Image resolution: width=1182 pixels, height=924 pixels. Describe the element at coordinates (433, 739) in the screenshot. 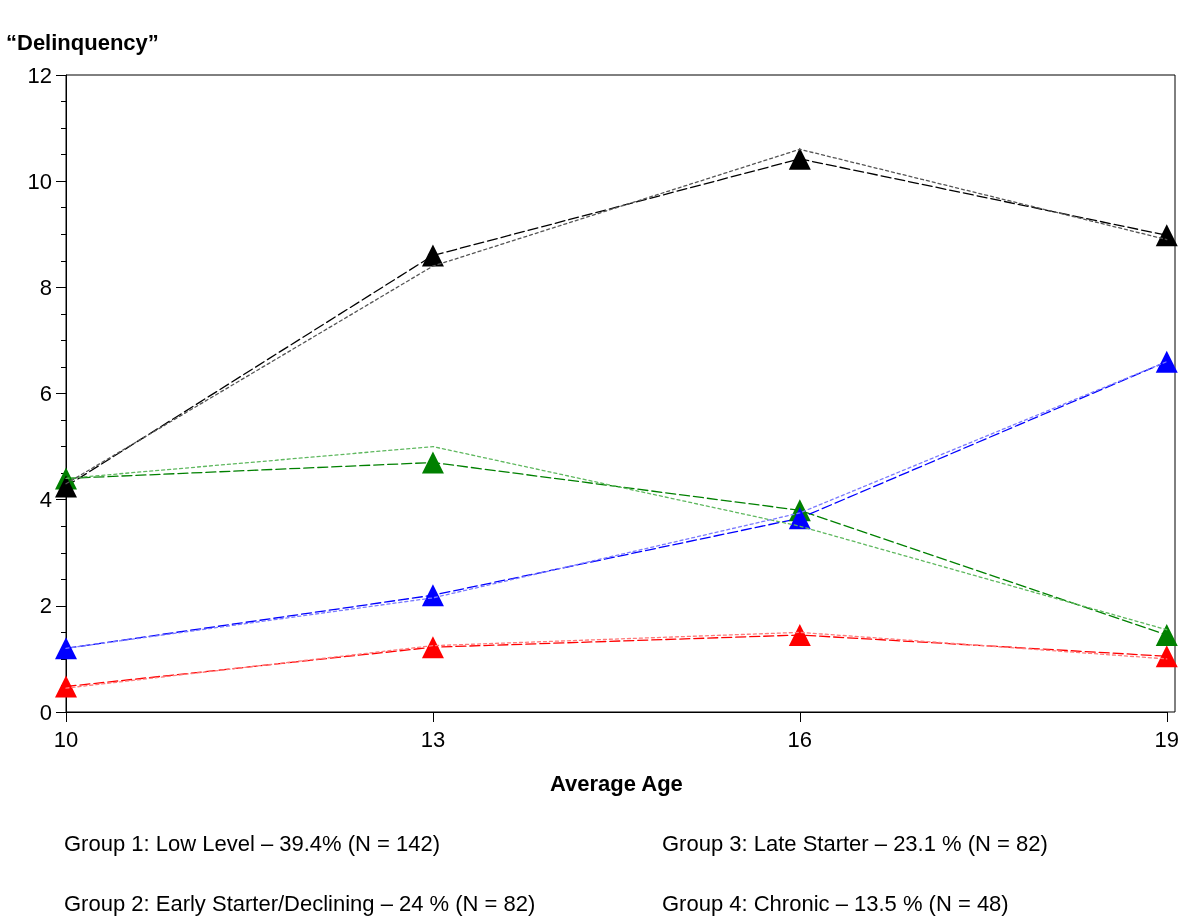

I see `x-tick-label: 13` at that location.